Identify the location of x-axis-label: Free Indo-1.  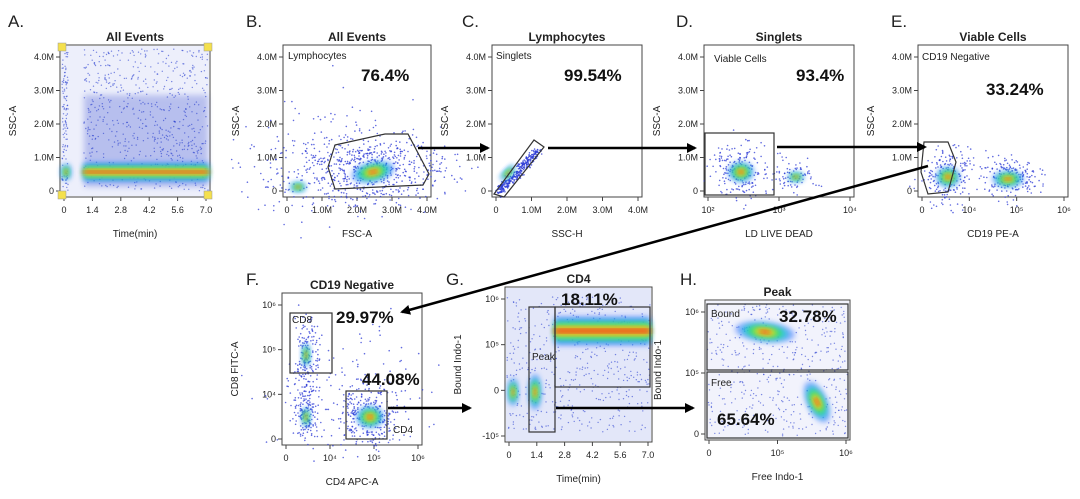
(778, 477).